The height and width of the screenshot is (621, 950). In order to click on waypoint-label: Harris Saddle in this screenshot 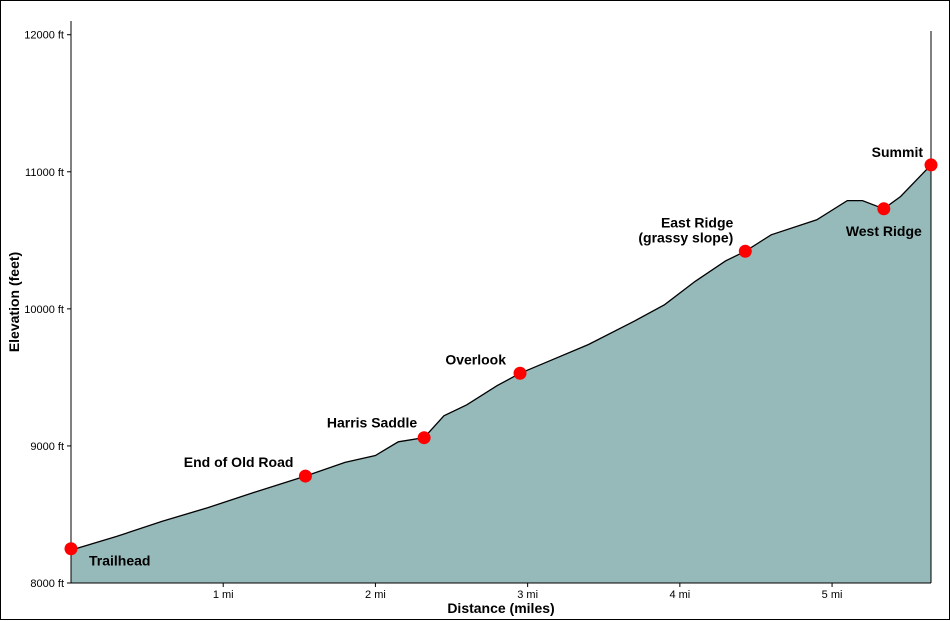, I will do `click(372, 423)`.